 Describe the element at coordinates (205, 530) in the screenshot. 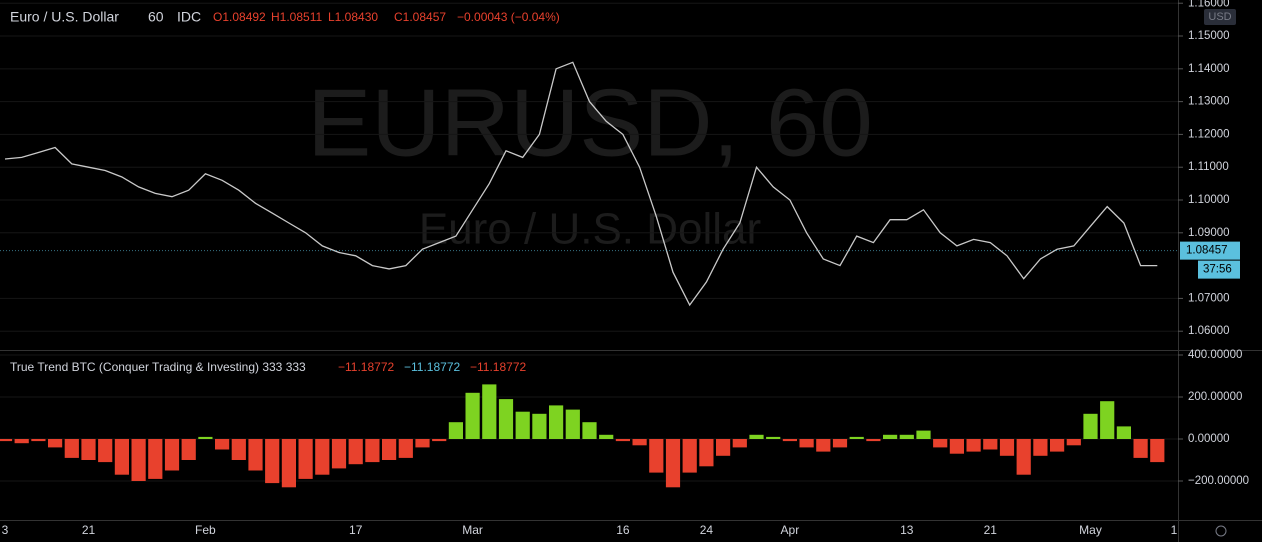

I see `x-tick-label: Feb` at that location.